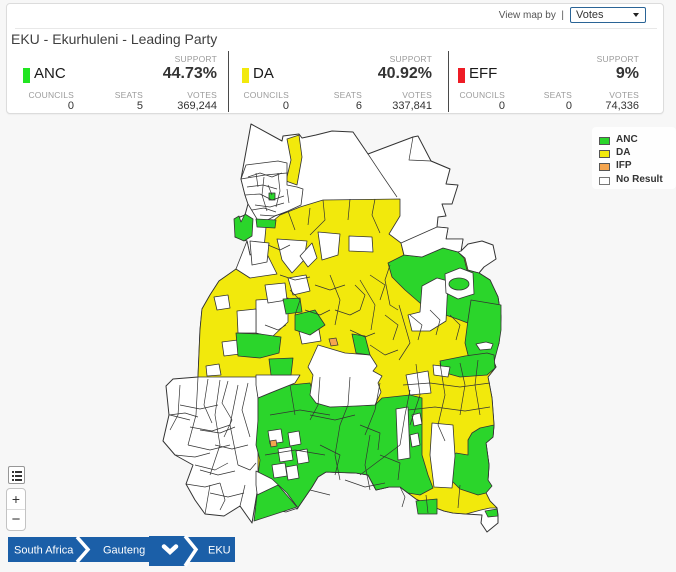 The image size is (676, 572). Describe the element at coordinates (219, 551) in the screenshot. I see `svg-text: EKU` at that location.